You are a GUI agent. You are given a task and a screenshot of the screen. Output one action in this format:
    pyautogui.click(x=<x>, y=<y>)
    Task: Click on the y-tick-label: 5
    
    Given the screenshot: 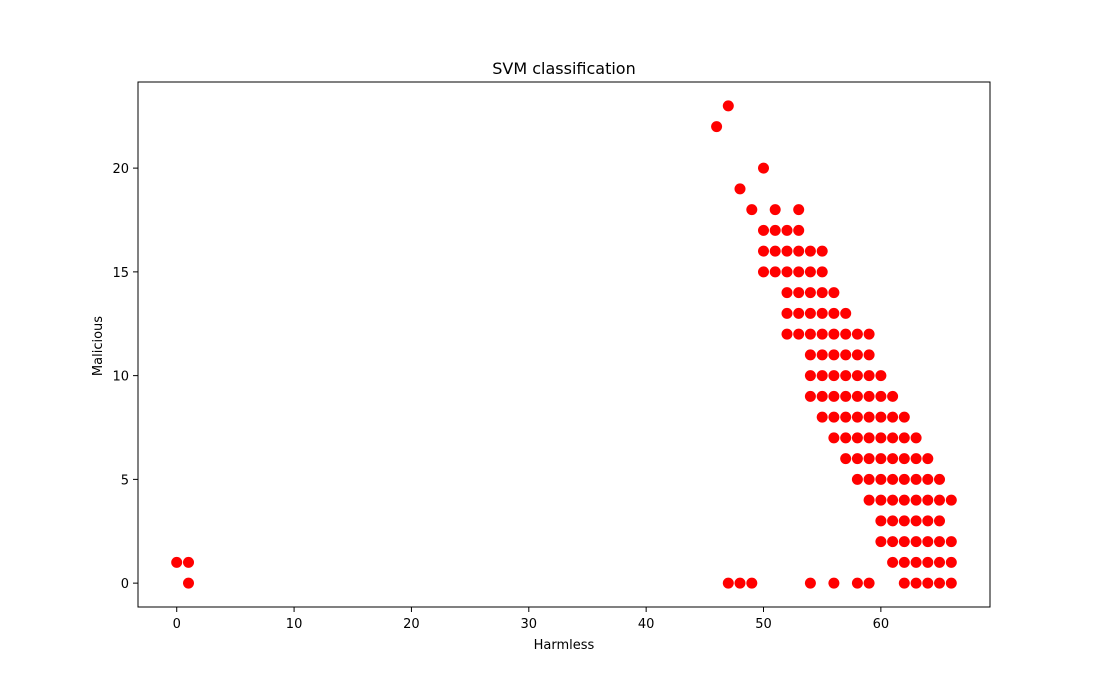 What is the action you would take?
    pyautogui.click(x=125, y=480)
    